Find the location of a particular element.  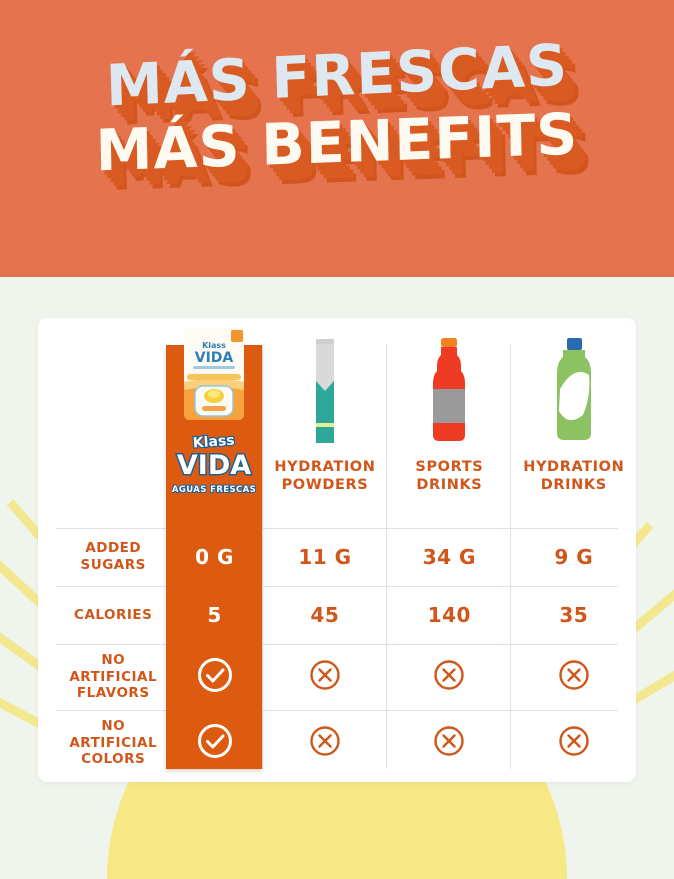

cell-colors-hydration-powders is located at coordinates (325, 743).